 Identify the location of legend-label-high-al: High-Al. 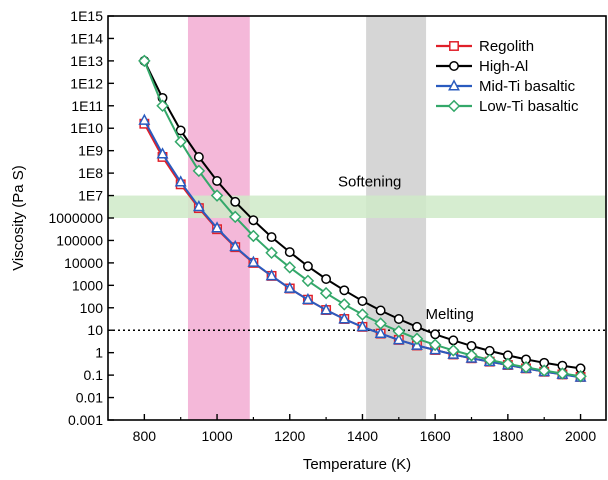
(503, 66).